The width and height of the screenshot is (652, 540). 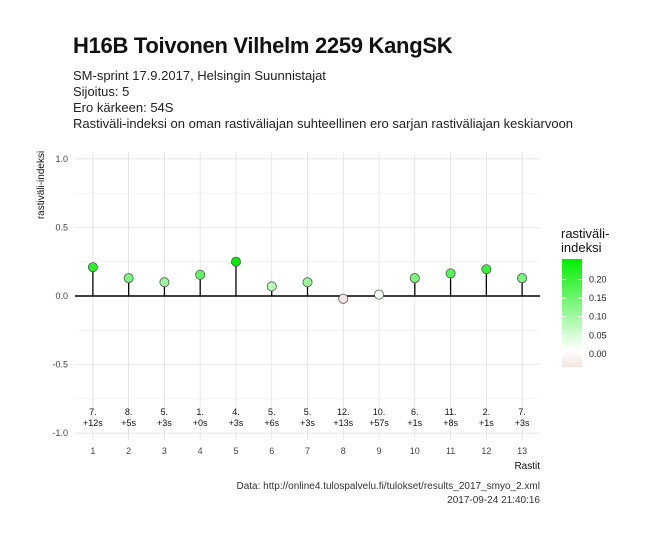 I want to click on point-label-rank: 2., so click(x=487, y=412).